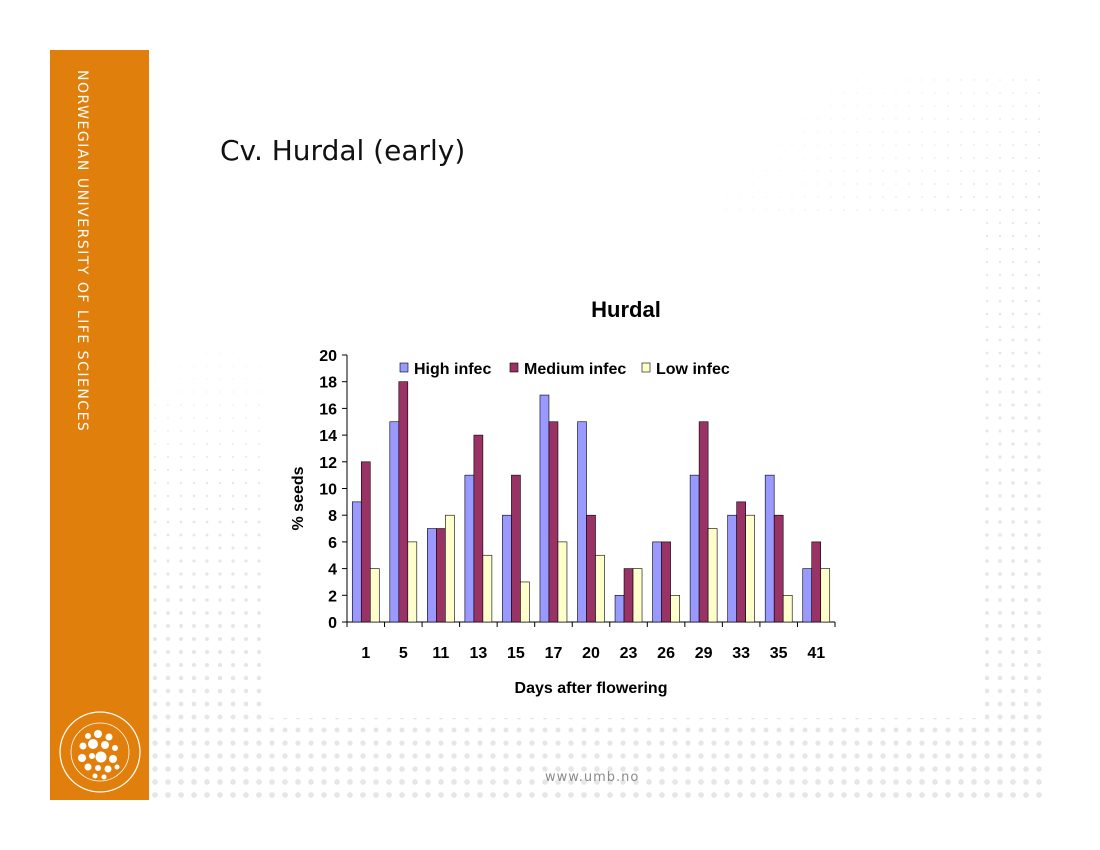  Describe the element at coordinates (82, 251) in the screenshot. I see `university-name: NORWEGIAN UNIVERSITY OF LIFE SCIENCES` at that location.